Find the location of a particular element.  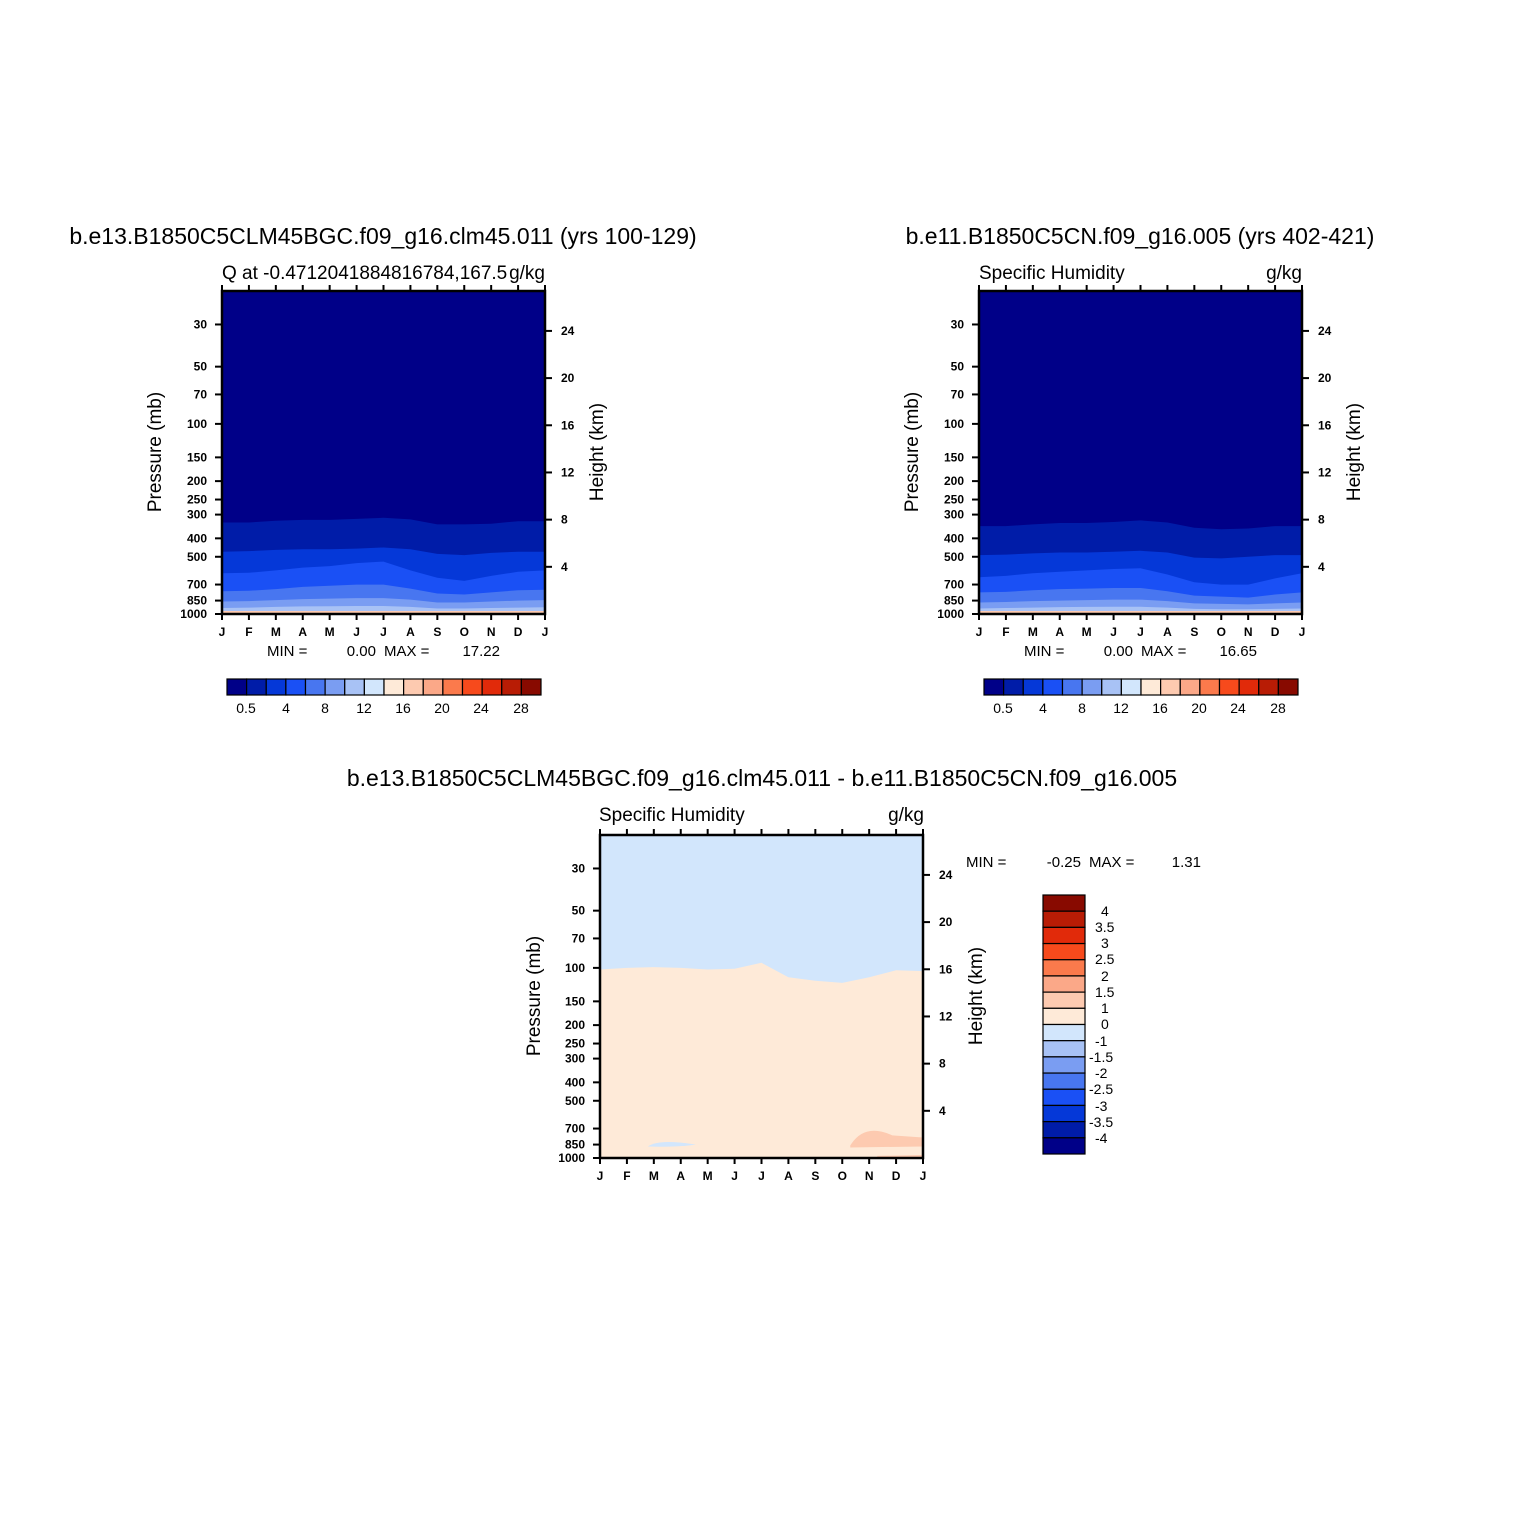

panel-1-cb-label: 8 is located at coordinates (325, 708).